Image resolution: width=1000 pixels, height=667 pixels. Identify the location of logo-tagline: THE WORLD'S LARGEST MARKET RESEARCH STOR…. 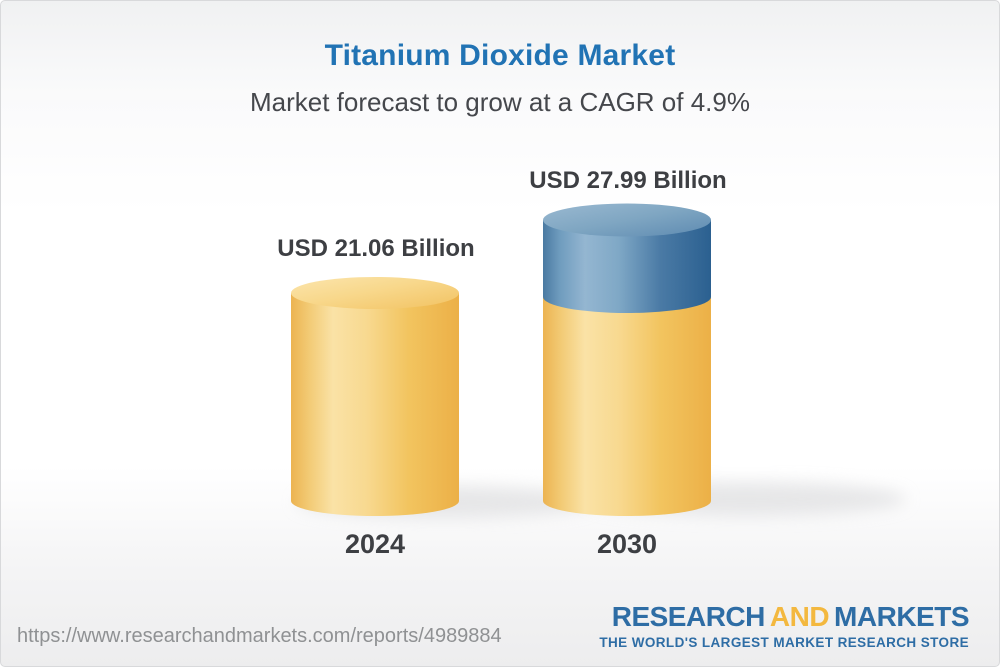
(784, 642).